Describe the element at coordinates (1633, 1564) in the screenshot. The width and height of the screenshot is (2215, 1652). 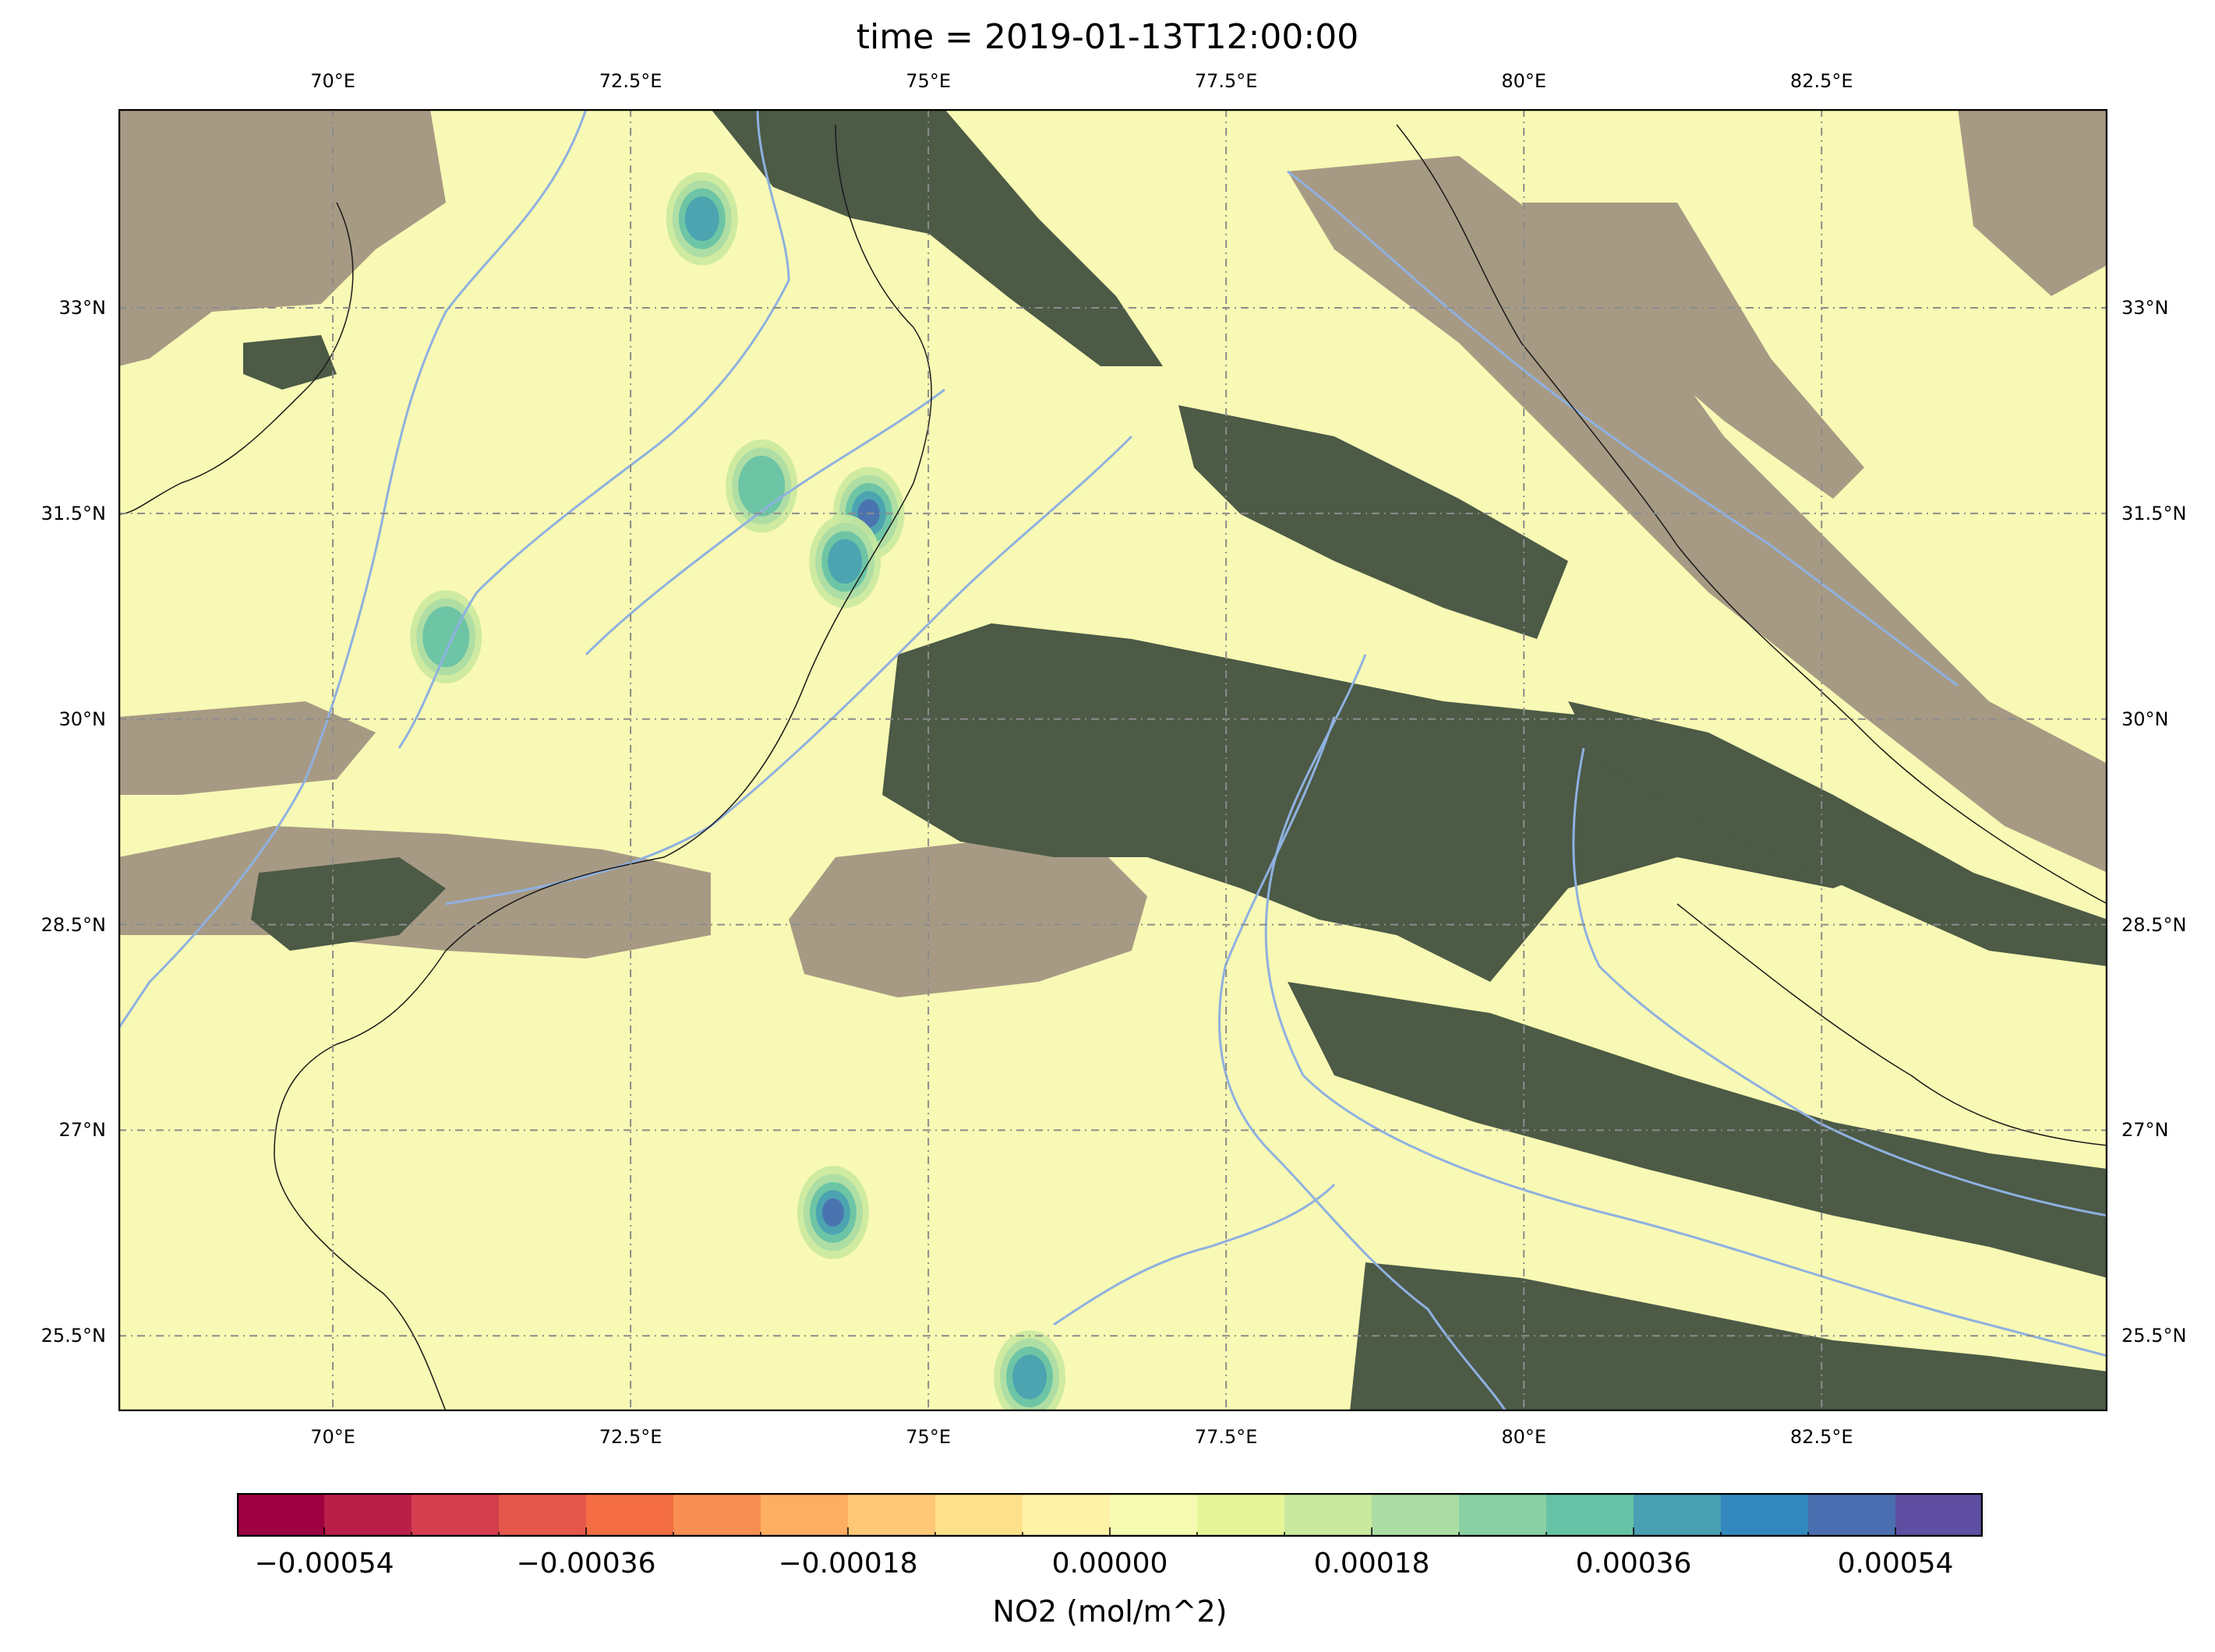
I see `colorbar-tick-label-5: 0.00036` at that location.